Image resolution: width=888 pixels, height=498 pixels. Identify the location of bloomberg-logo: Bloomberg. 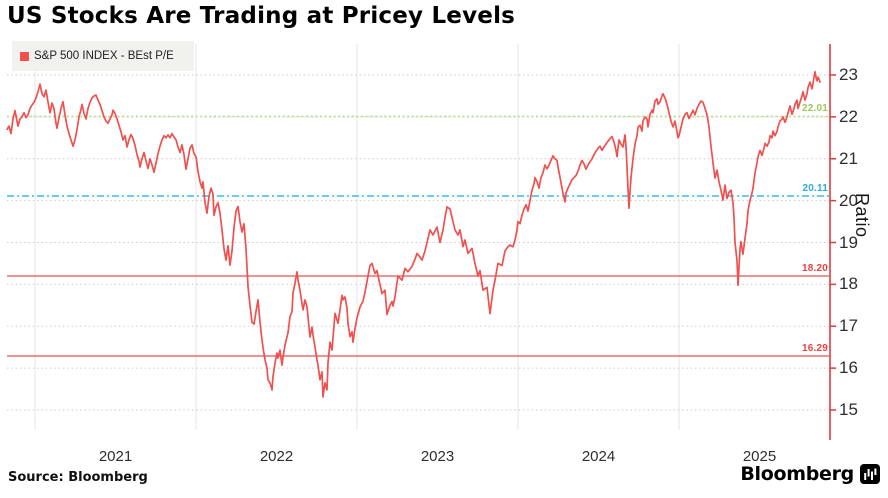
(810, 474).